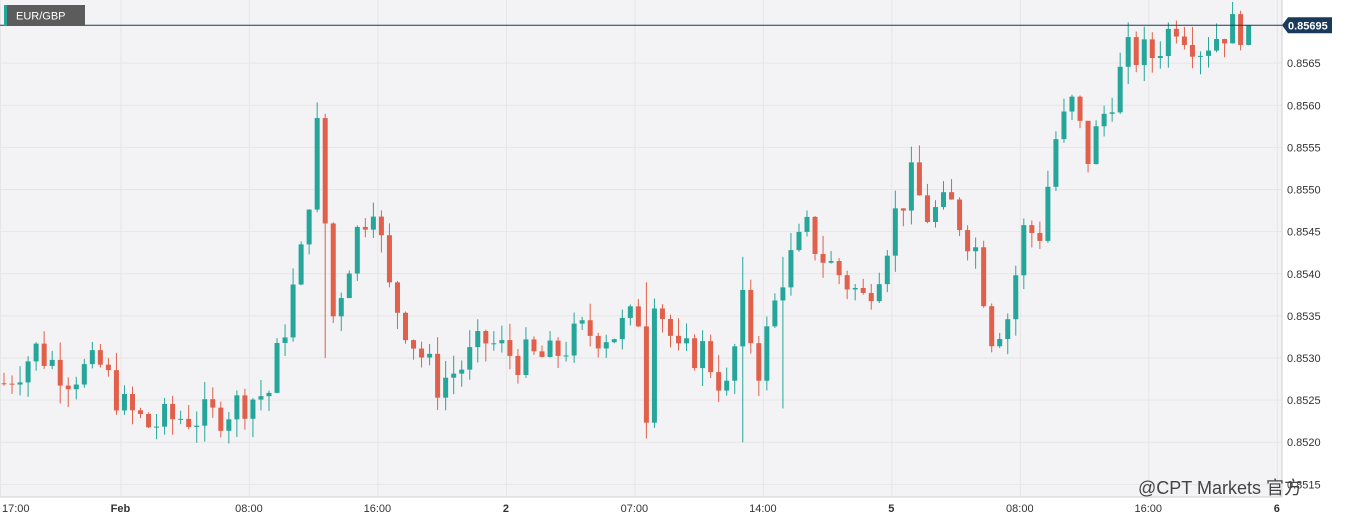  Describe the element at coordinates (5, 15) in the screenshot. I see `symbol-badge-accent` at that location.